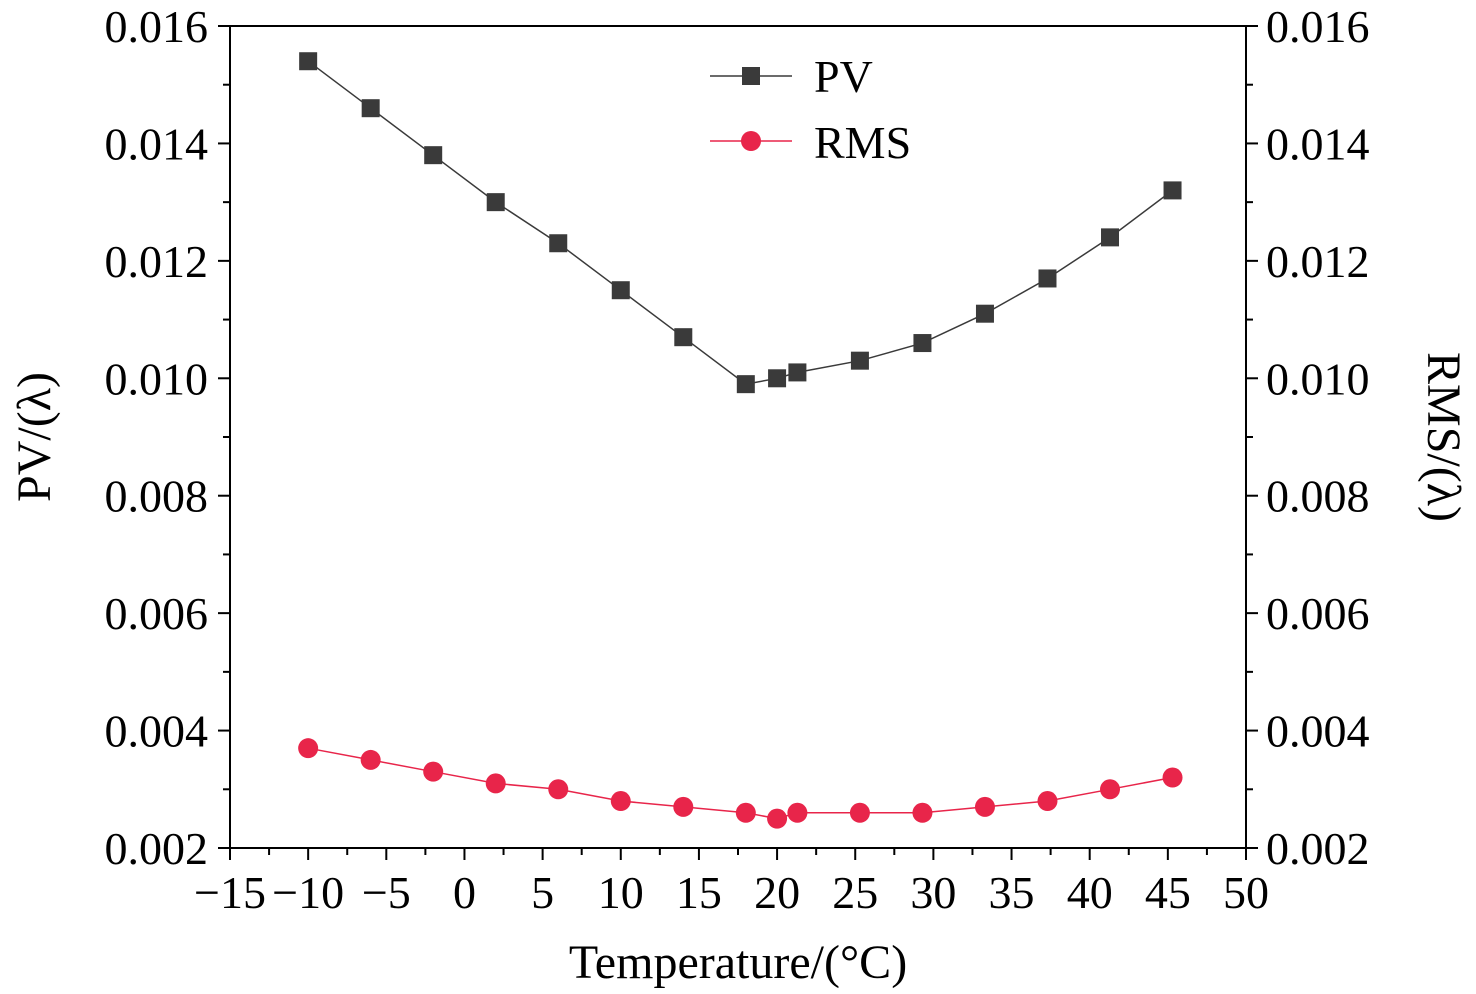 This screenshot has width=1476, height=994. I want to click on x-tick-label: 45, so click(1168, 892).